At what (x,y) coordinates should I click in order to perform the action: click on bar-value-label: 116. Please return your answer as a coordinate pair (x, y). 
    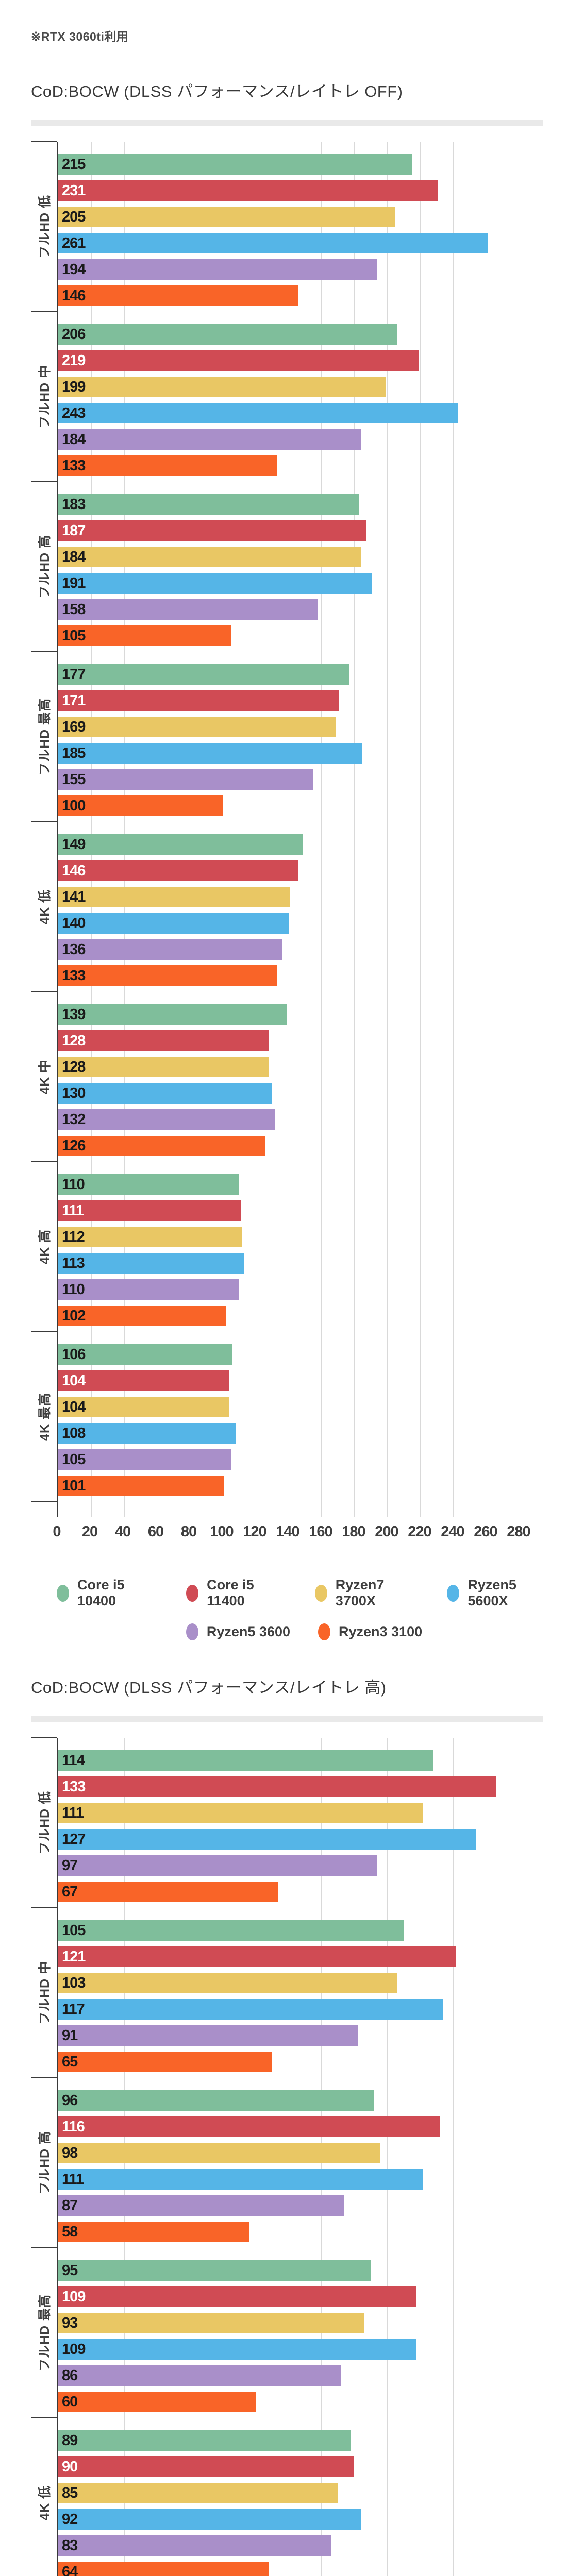
    Looking at the image, I should click on (73, 2126).